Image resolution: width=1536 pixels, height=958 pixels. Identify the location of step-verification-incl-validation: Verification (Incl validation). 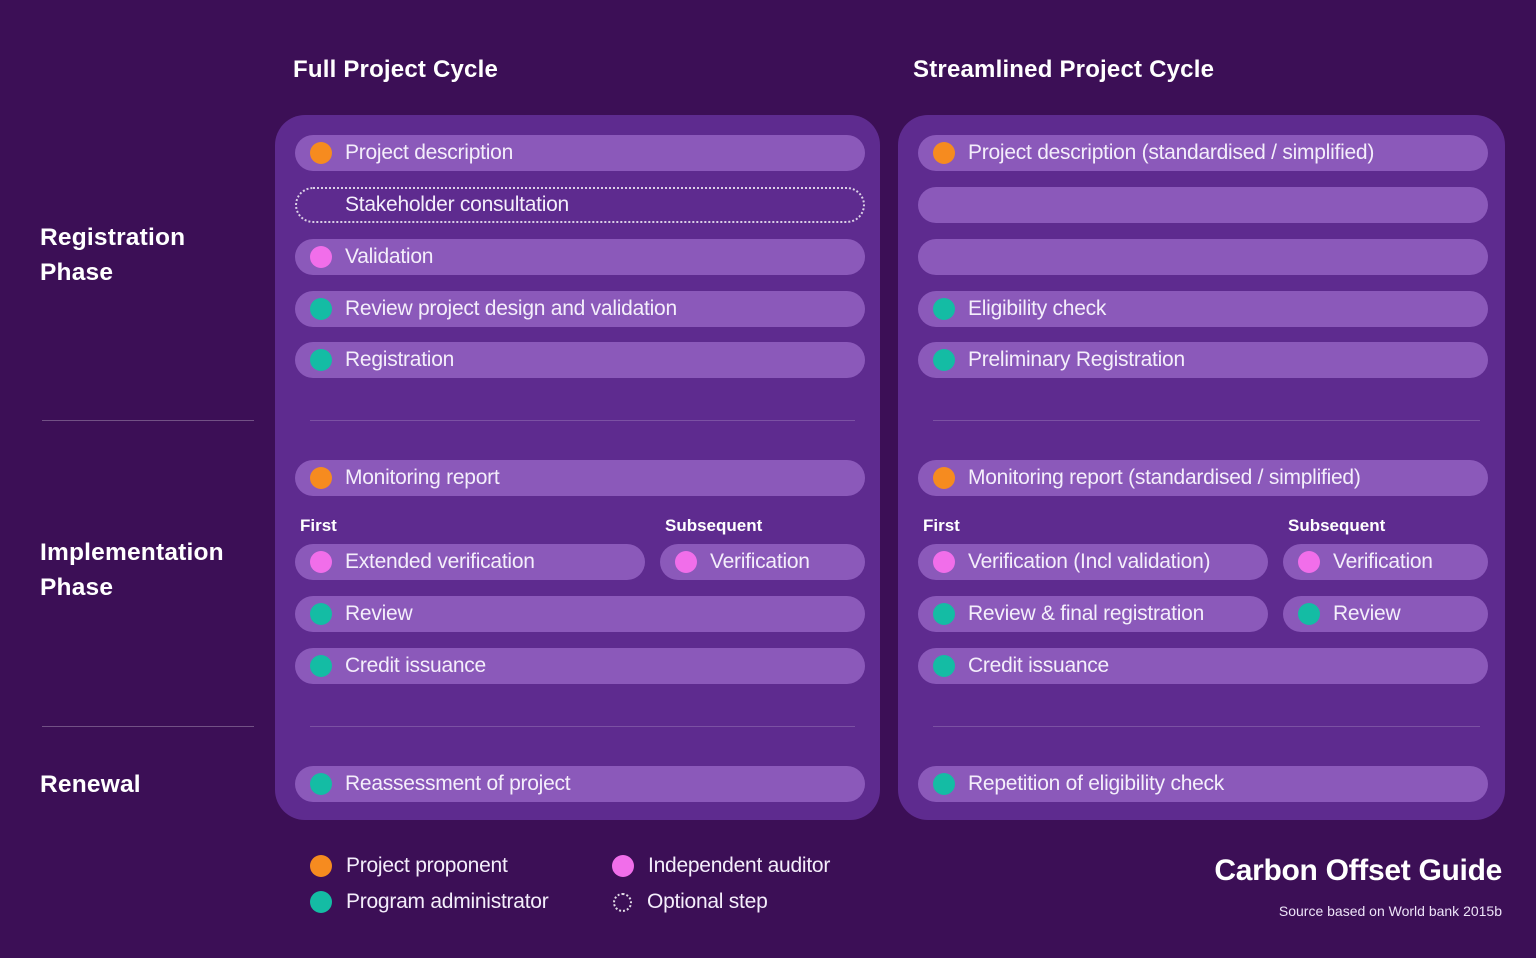
(1093, 562).